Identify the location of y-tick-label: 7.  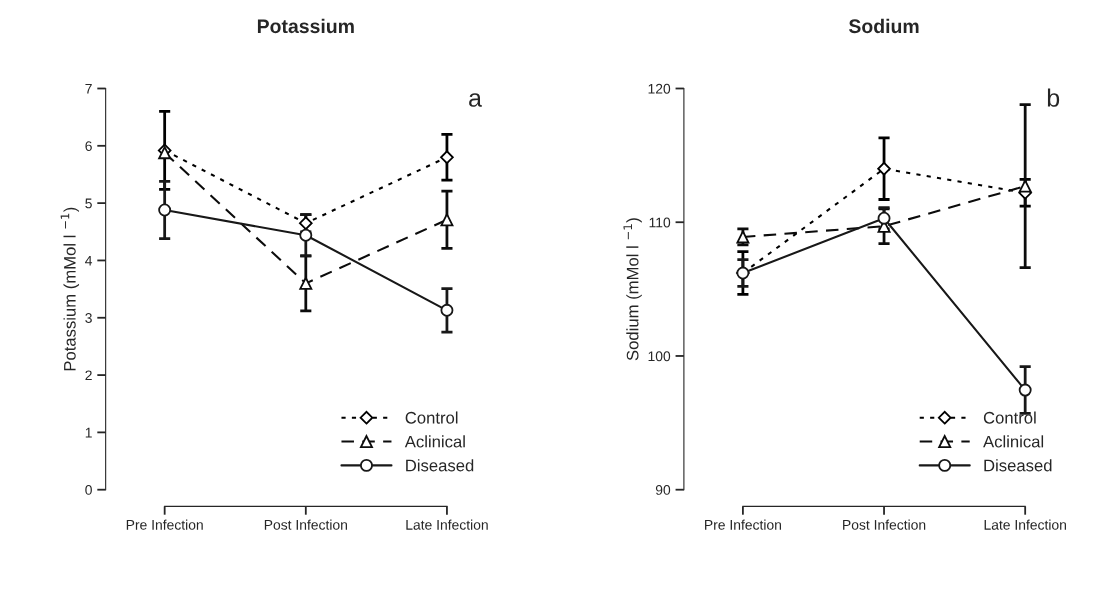
(88, 88).